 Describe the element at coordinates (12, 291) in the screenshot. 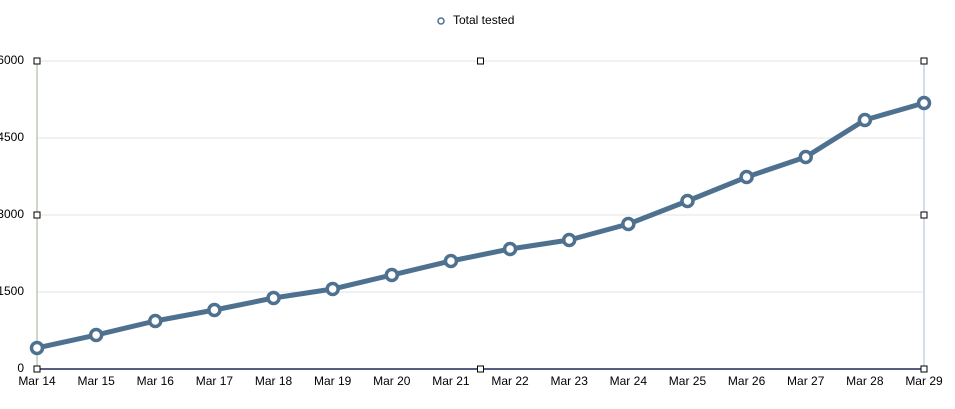

I see `y-tick-label: 1500` at that location.